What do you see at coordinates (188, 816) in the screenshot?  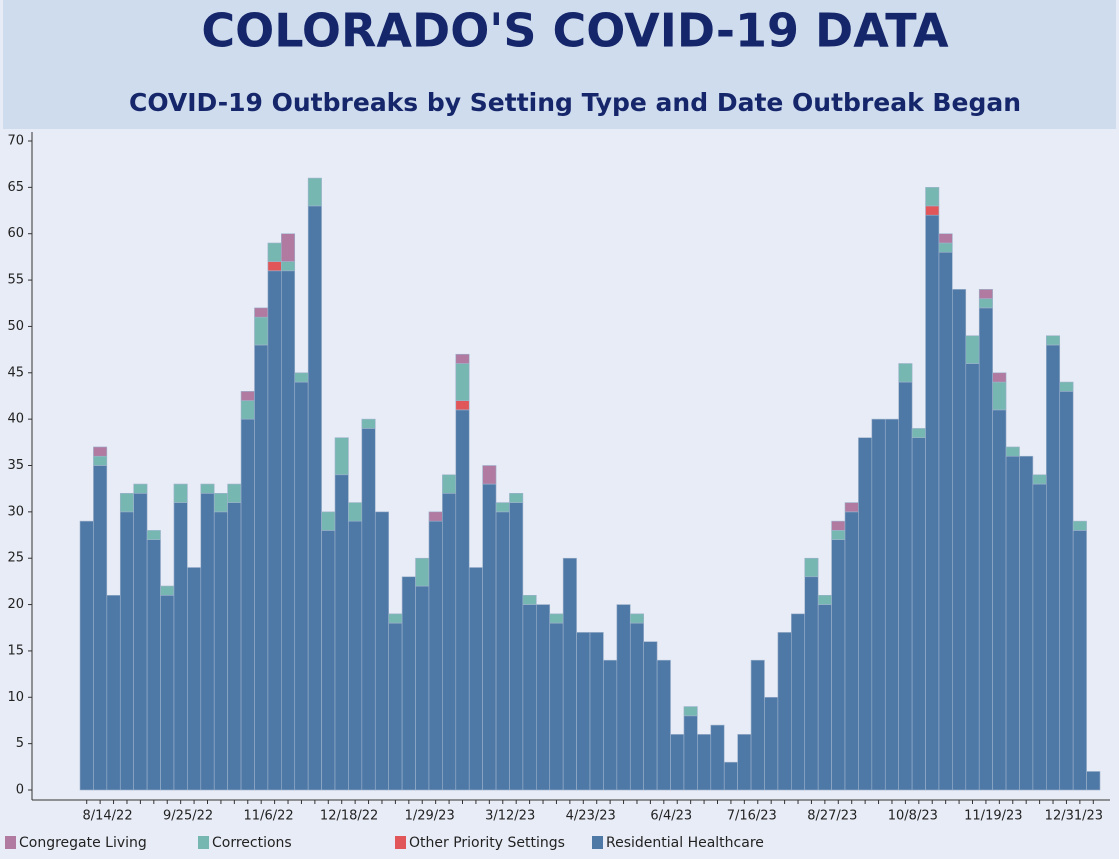 I see `x-tick-label: 9/25/22` at bounding box center [188, 816].